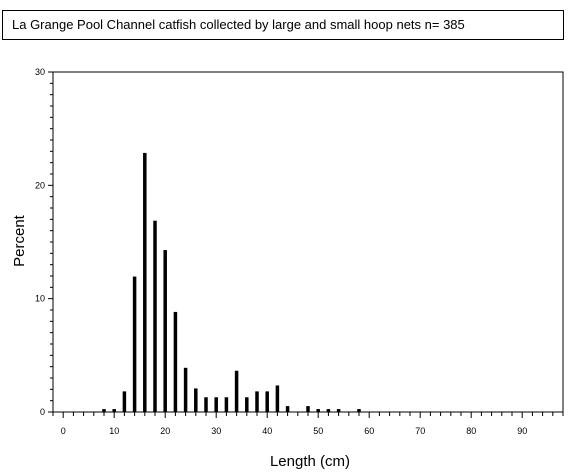 This screenshot has height=475, width=570. I want to click on x-tick-label: 70, so click(420, 431).